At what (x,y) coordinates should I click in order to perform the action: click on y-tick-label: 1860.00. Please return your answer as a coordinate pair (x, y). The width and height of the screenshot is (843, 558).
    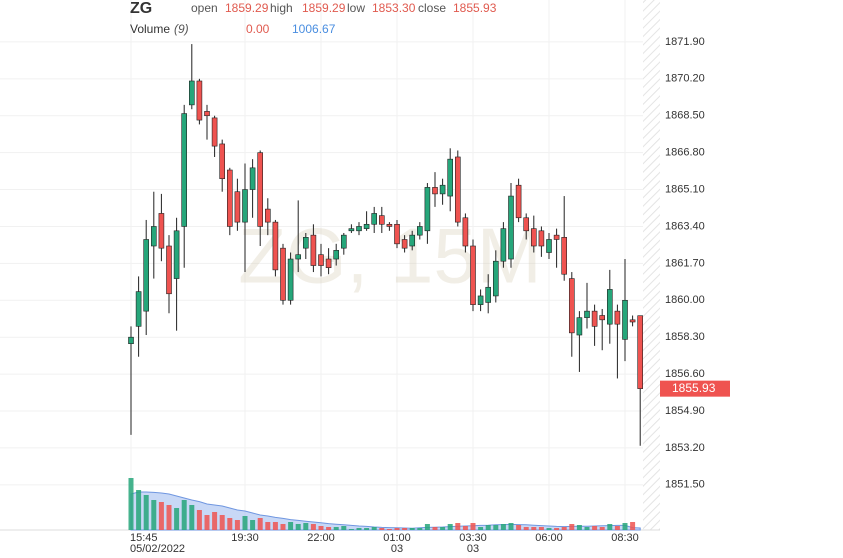
    Looking at the image, I should click on (685, 300).